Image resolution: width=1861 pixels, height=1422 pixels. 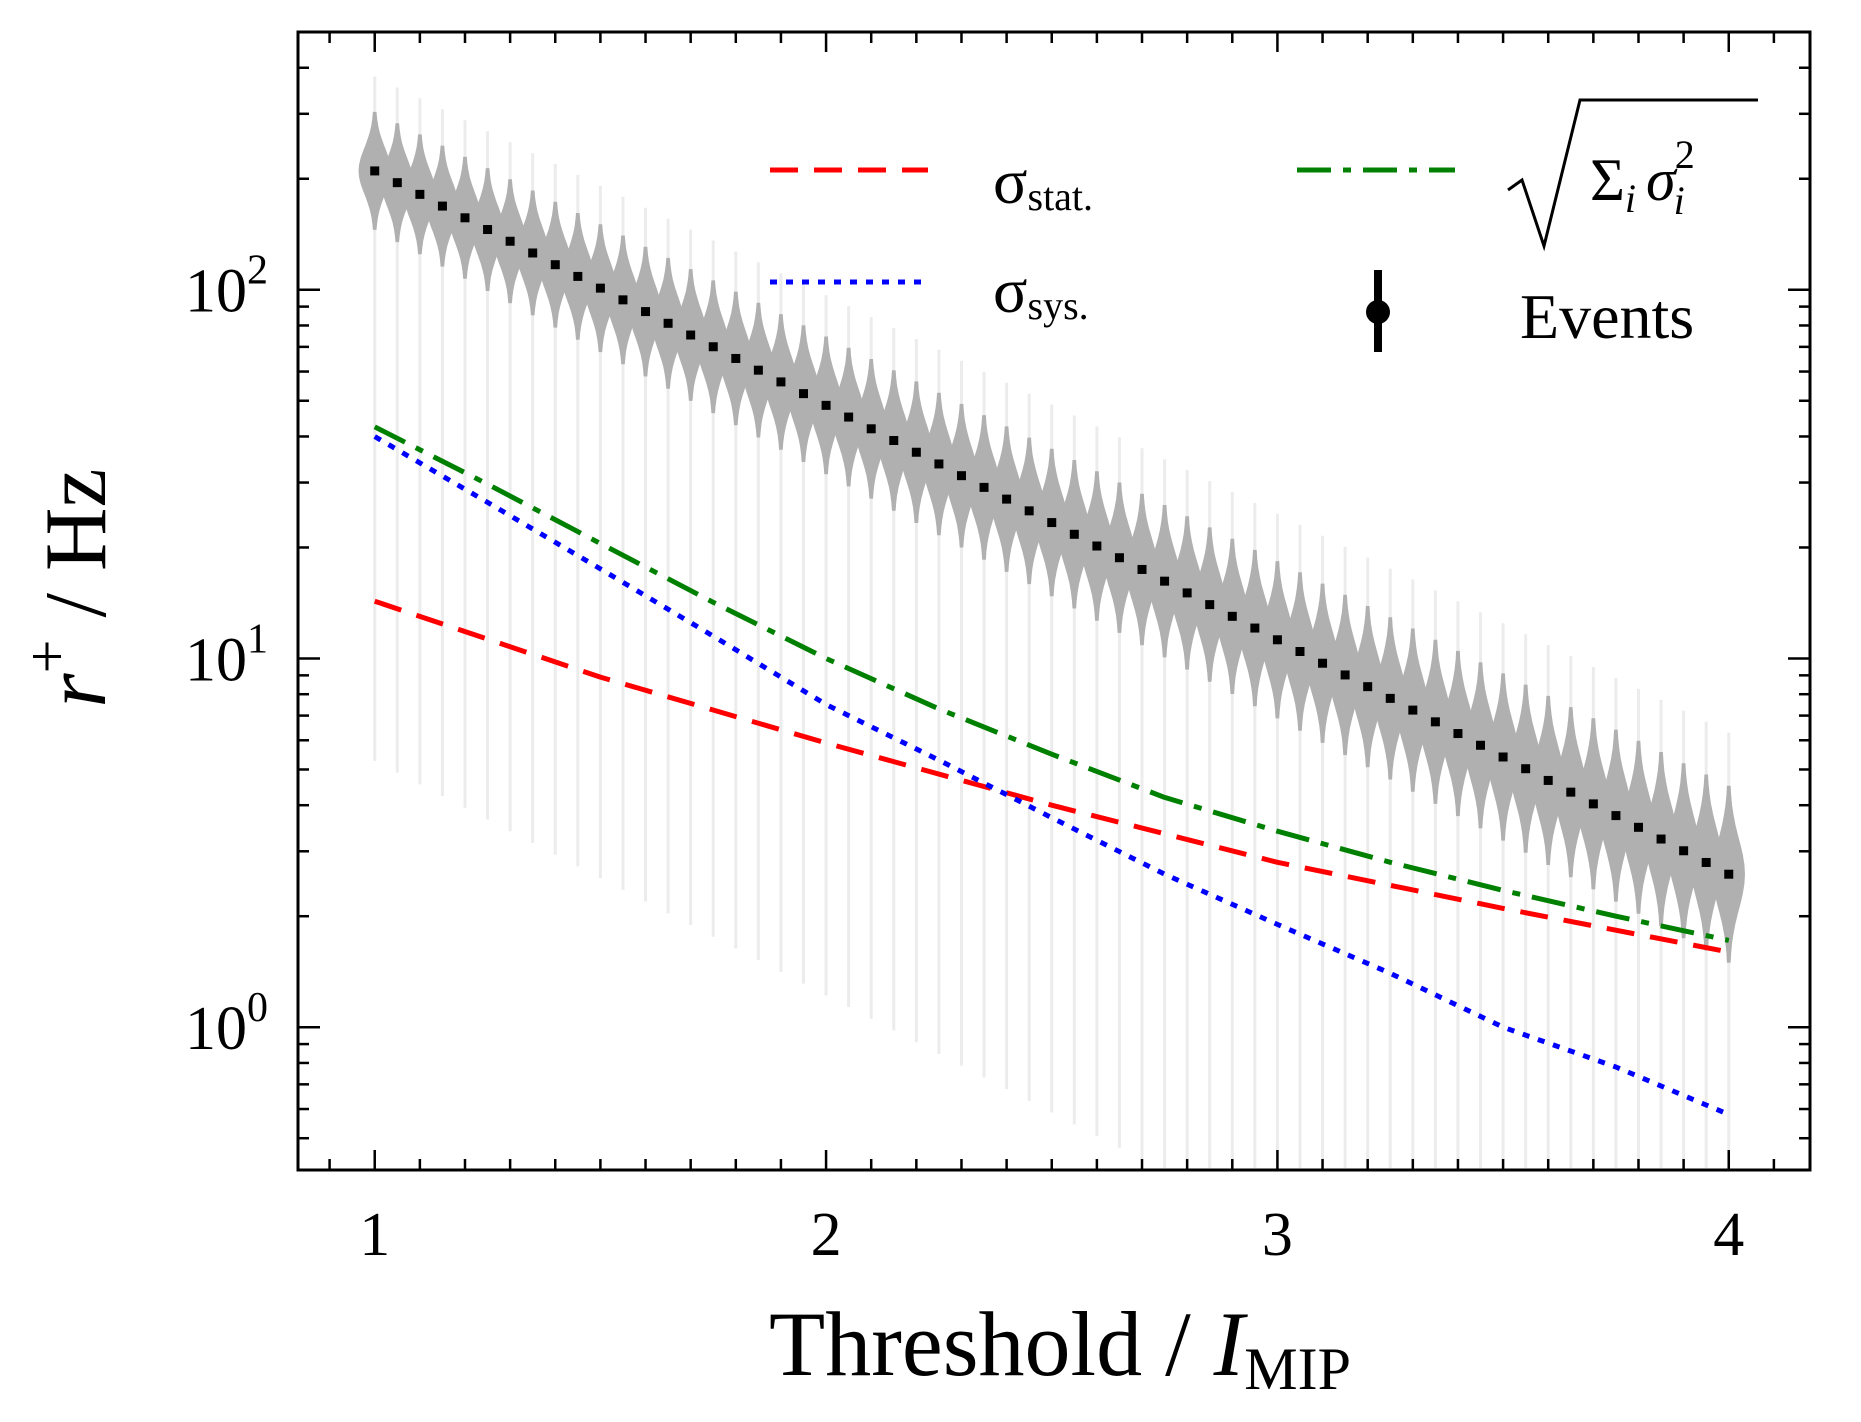 I want to click on y-tick-label: 10², so click(x=226, y=287).